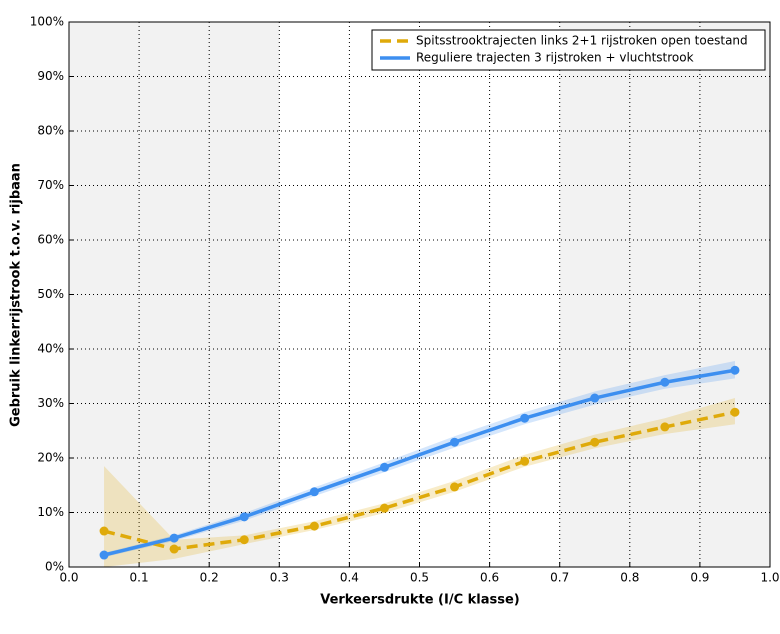 The image size is (780, 634). What do you see at coordinates (629, 578) in the screenshot?
I see `x-tick-label: 0.8` at bounding box center [629, 578].